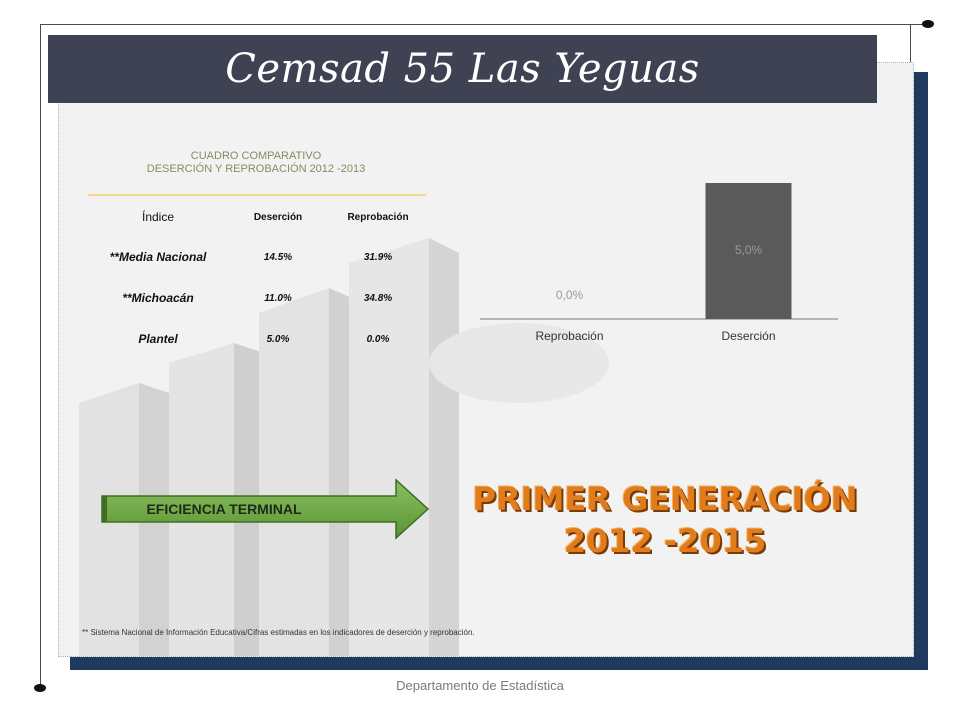  I want to click on table-cell: 5.0%, so click(278, 339).